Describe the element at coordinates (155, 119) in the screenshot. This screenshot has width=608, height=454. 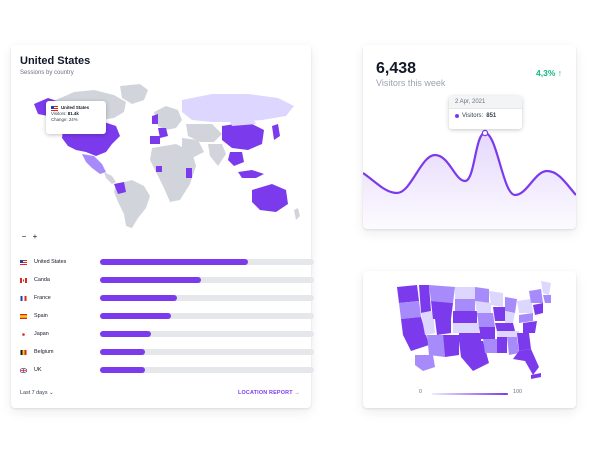
I see `map-region-uk` at that location.